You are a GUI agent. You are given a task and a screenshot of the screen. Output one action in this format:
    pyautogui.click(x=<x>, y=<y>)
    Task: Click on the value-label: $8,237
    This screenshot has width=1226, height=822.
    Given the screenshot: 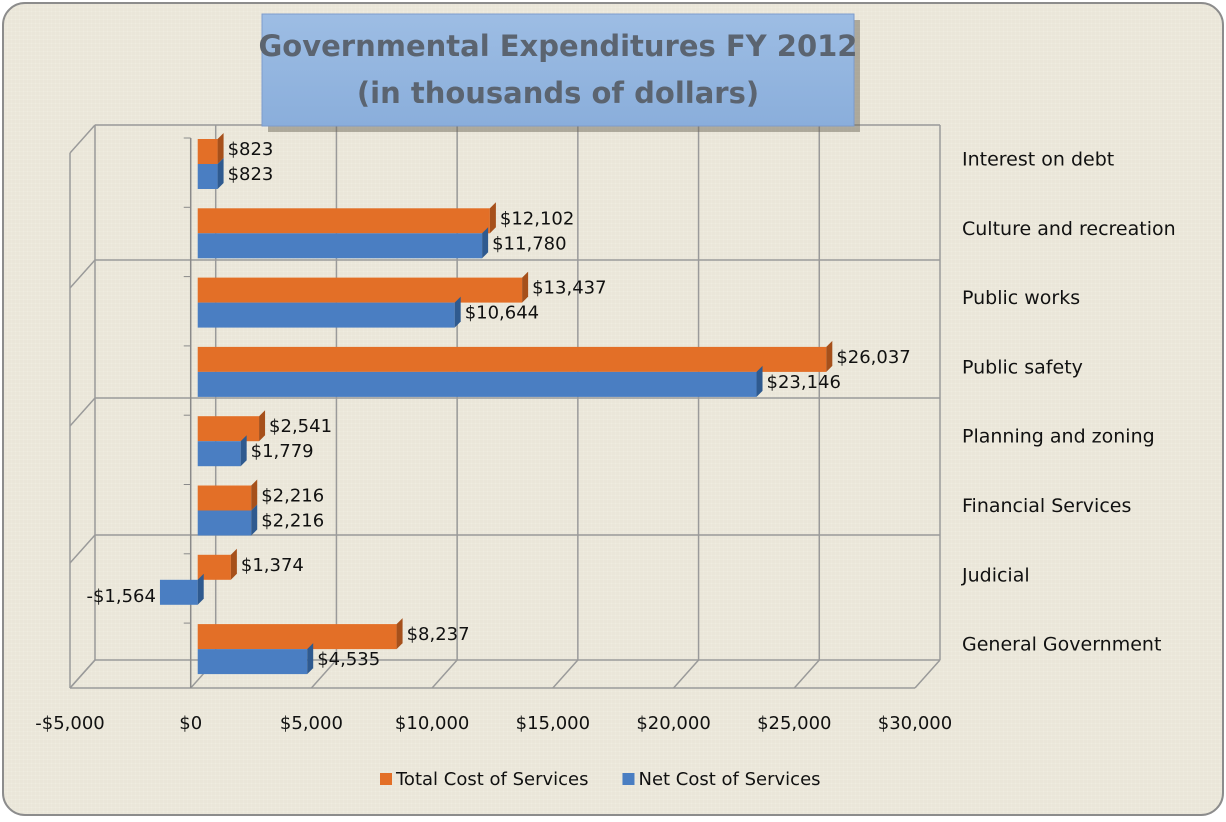 What is the action you would take?
    pyautogui.click(x=438, y=634)
    